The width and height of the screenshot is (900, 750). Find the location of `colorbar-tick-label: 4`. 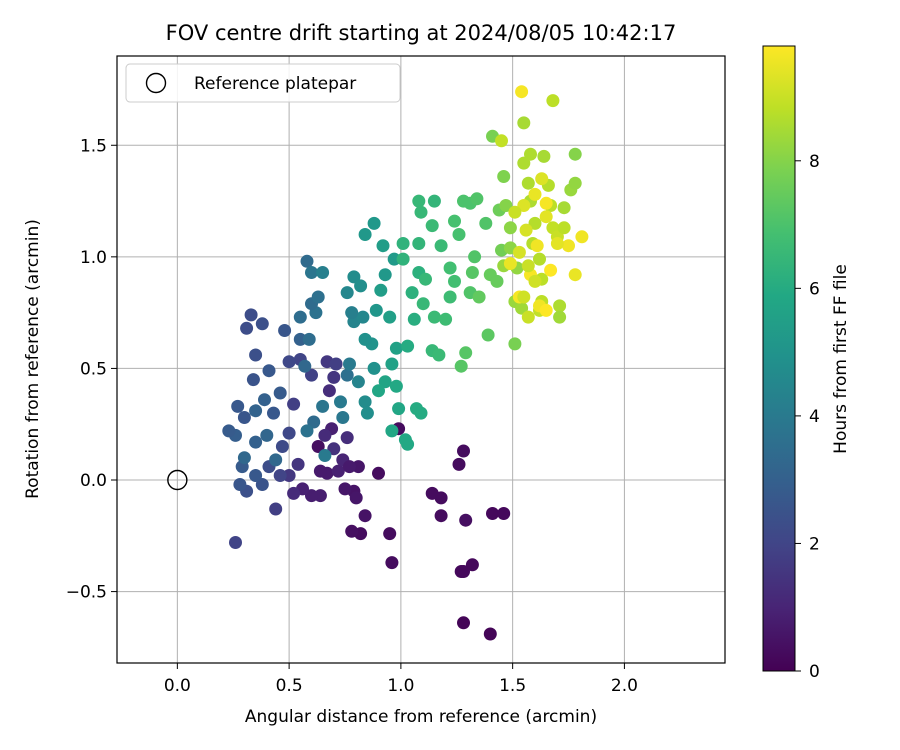

colorbar-tick-label: 4 is located at coordinates (814, 417).